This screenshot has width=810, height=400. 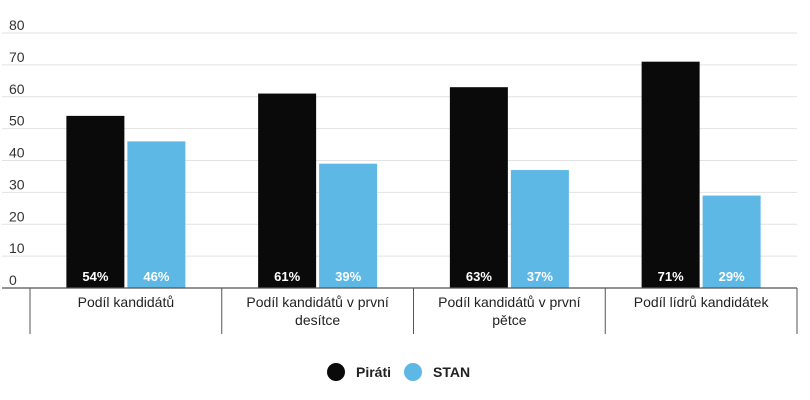 I want to click on y-tick-label: 30, so click(x=17, y=184).